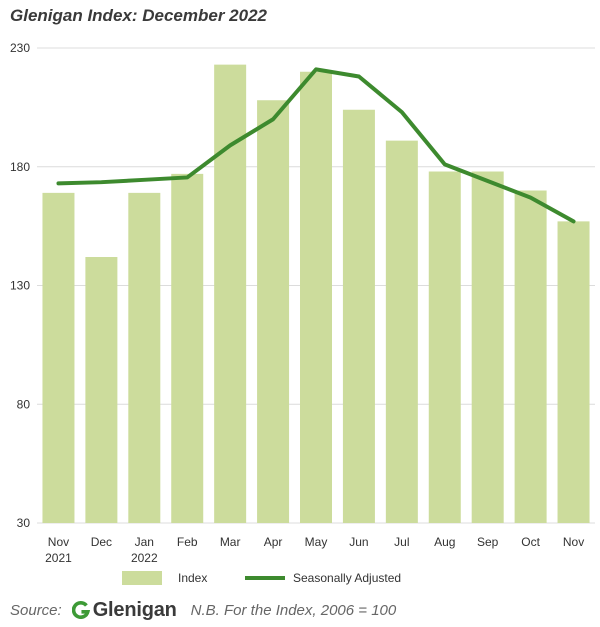 This screenshot has height=627, width=600. What do you see at coordinates (358, 542) in the screenshot?
I see `x-tick-label: Jun` at bounding box center [358, 542].